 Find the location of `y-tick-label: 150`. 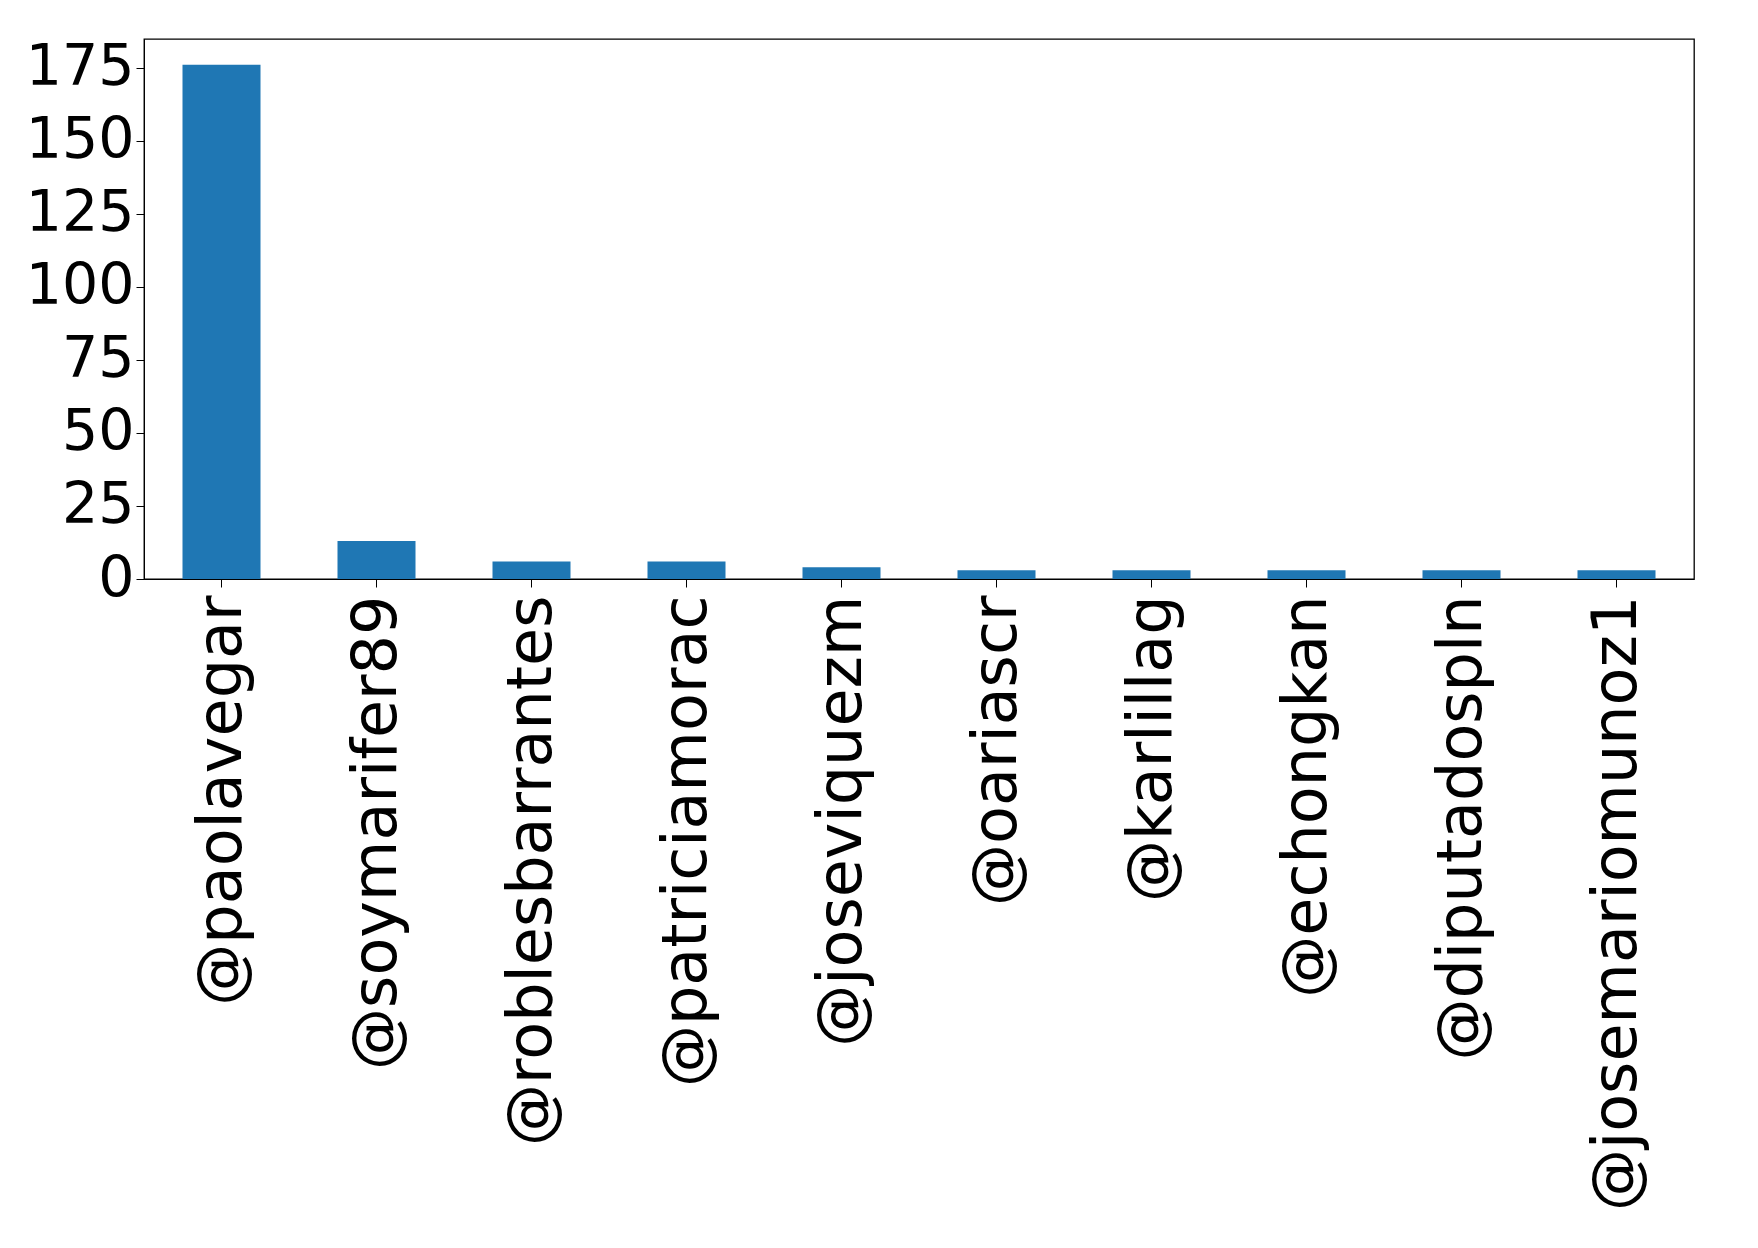

y-tick-label: 150 is located at coordinates (80, 138).